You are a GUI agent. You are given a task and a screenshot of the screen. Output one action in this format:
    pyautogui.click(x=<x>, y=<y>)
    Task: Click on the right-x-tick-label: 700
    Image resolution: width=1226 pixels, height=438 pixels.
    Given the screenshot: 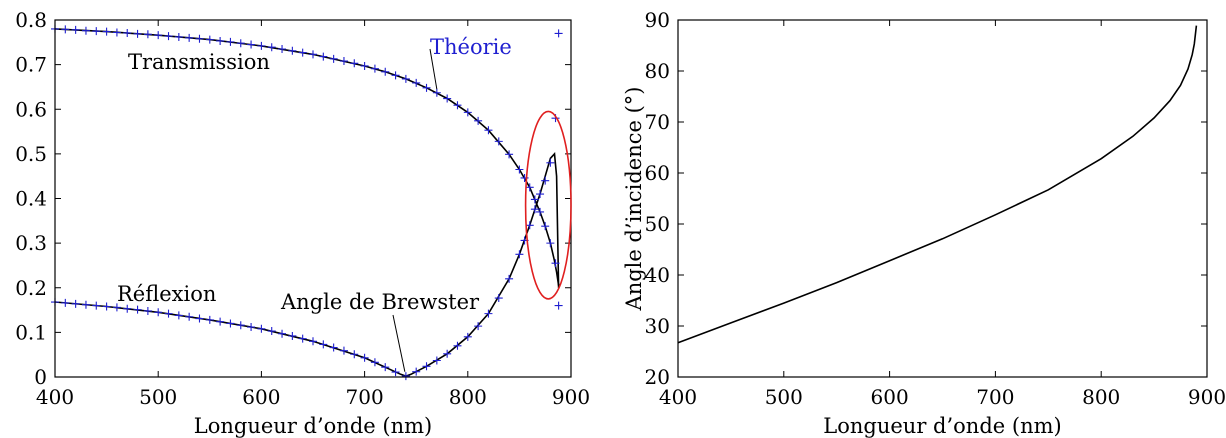 What is the action you would take?
    pyautogui.click(x=995, y=397)
    